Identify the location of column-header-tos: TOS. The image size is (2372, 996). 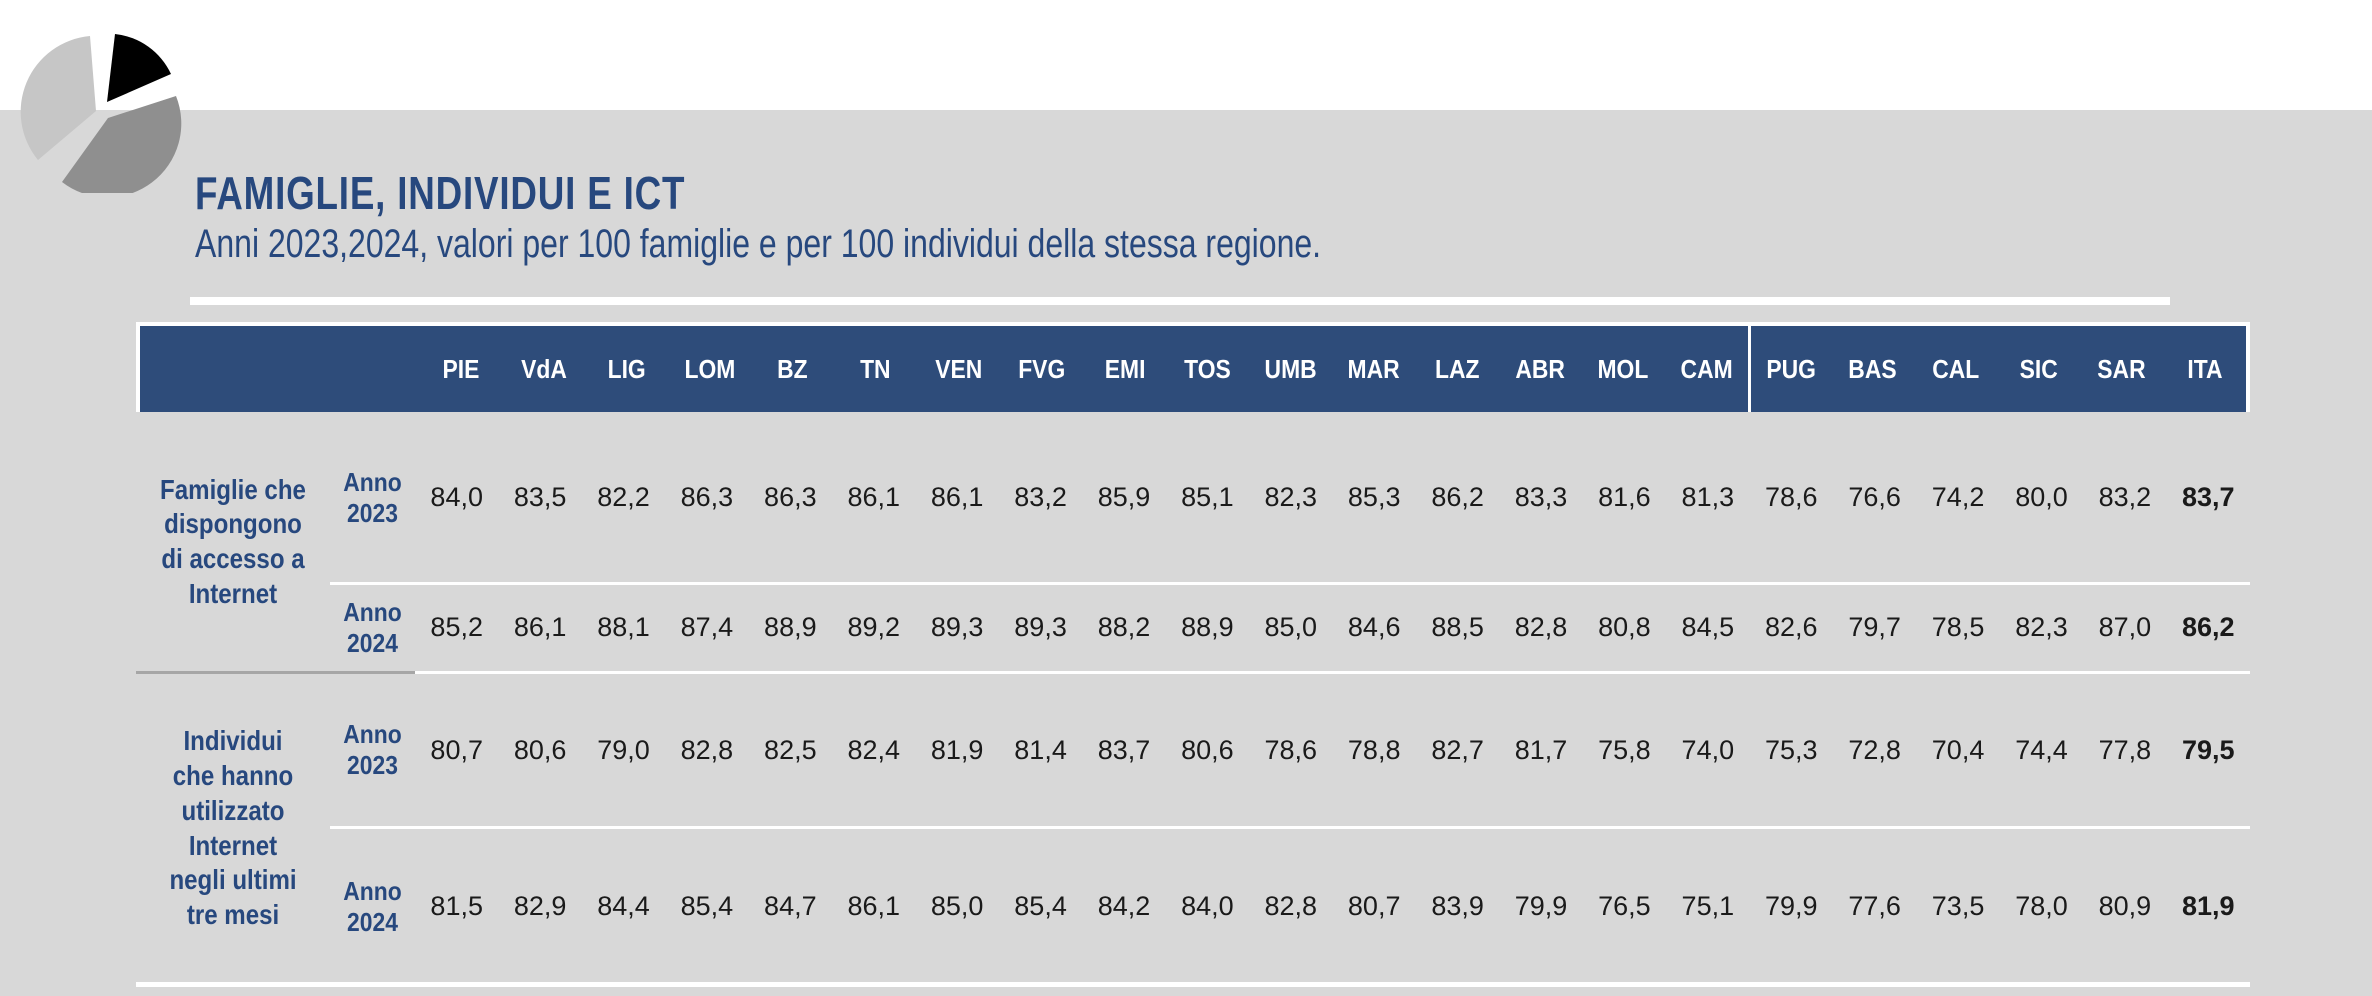
(1207, 369).